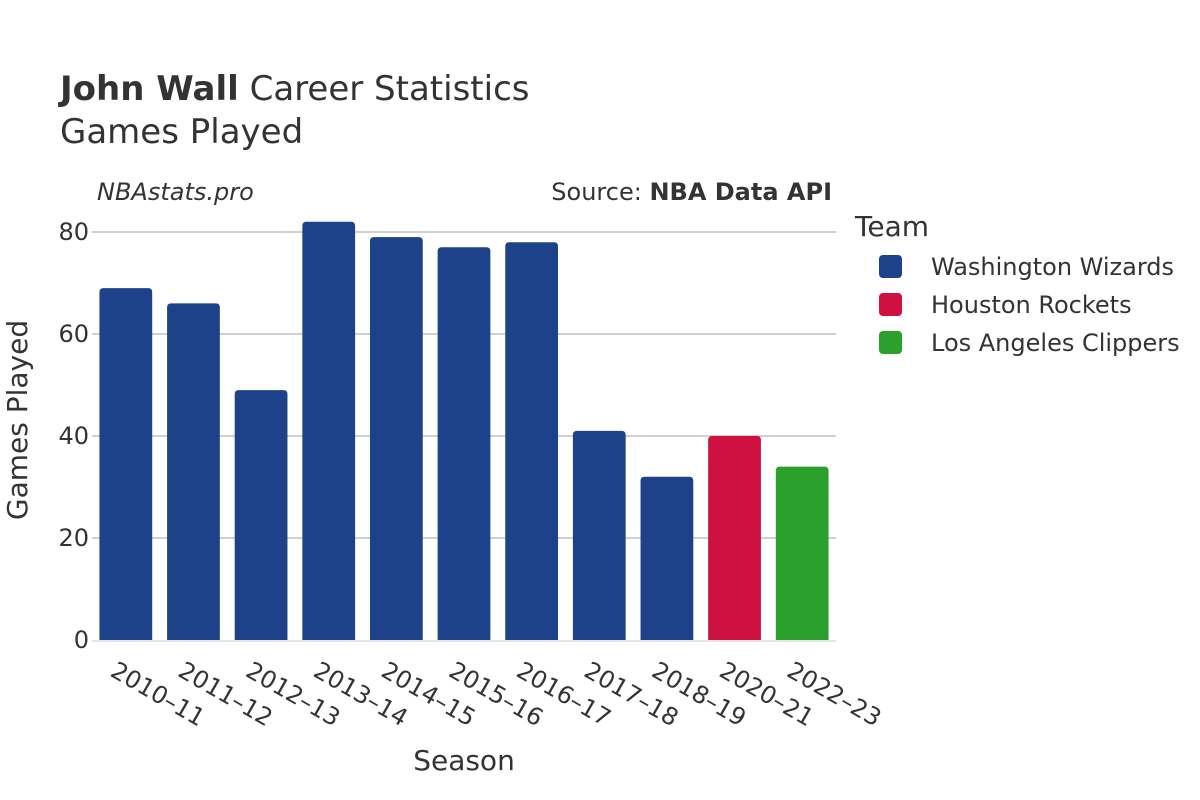 The height and width of the screenshot is (800, 1200). Describe the element at coordinates (175, 192) in the screenshot. I see `site-label: NBAstats.pro` at that location.